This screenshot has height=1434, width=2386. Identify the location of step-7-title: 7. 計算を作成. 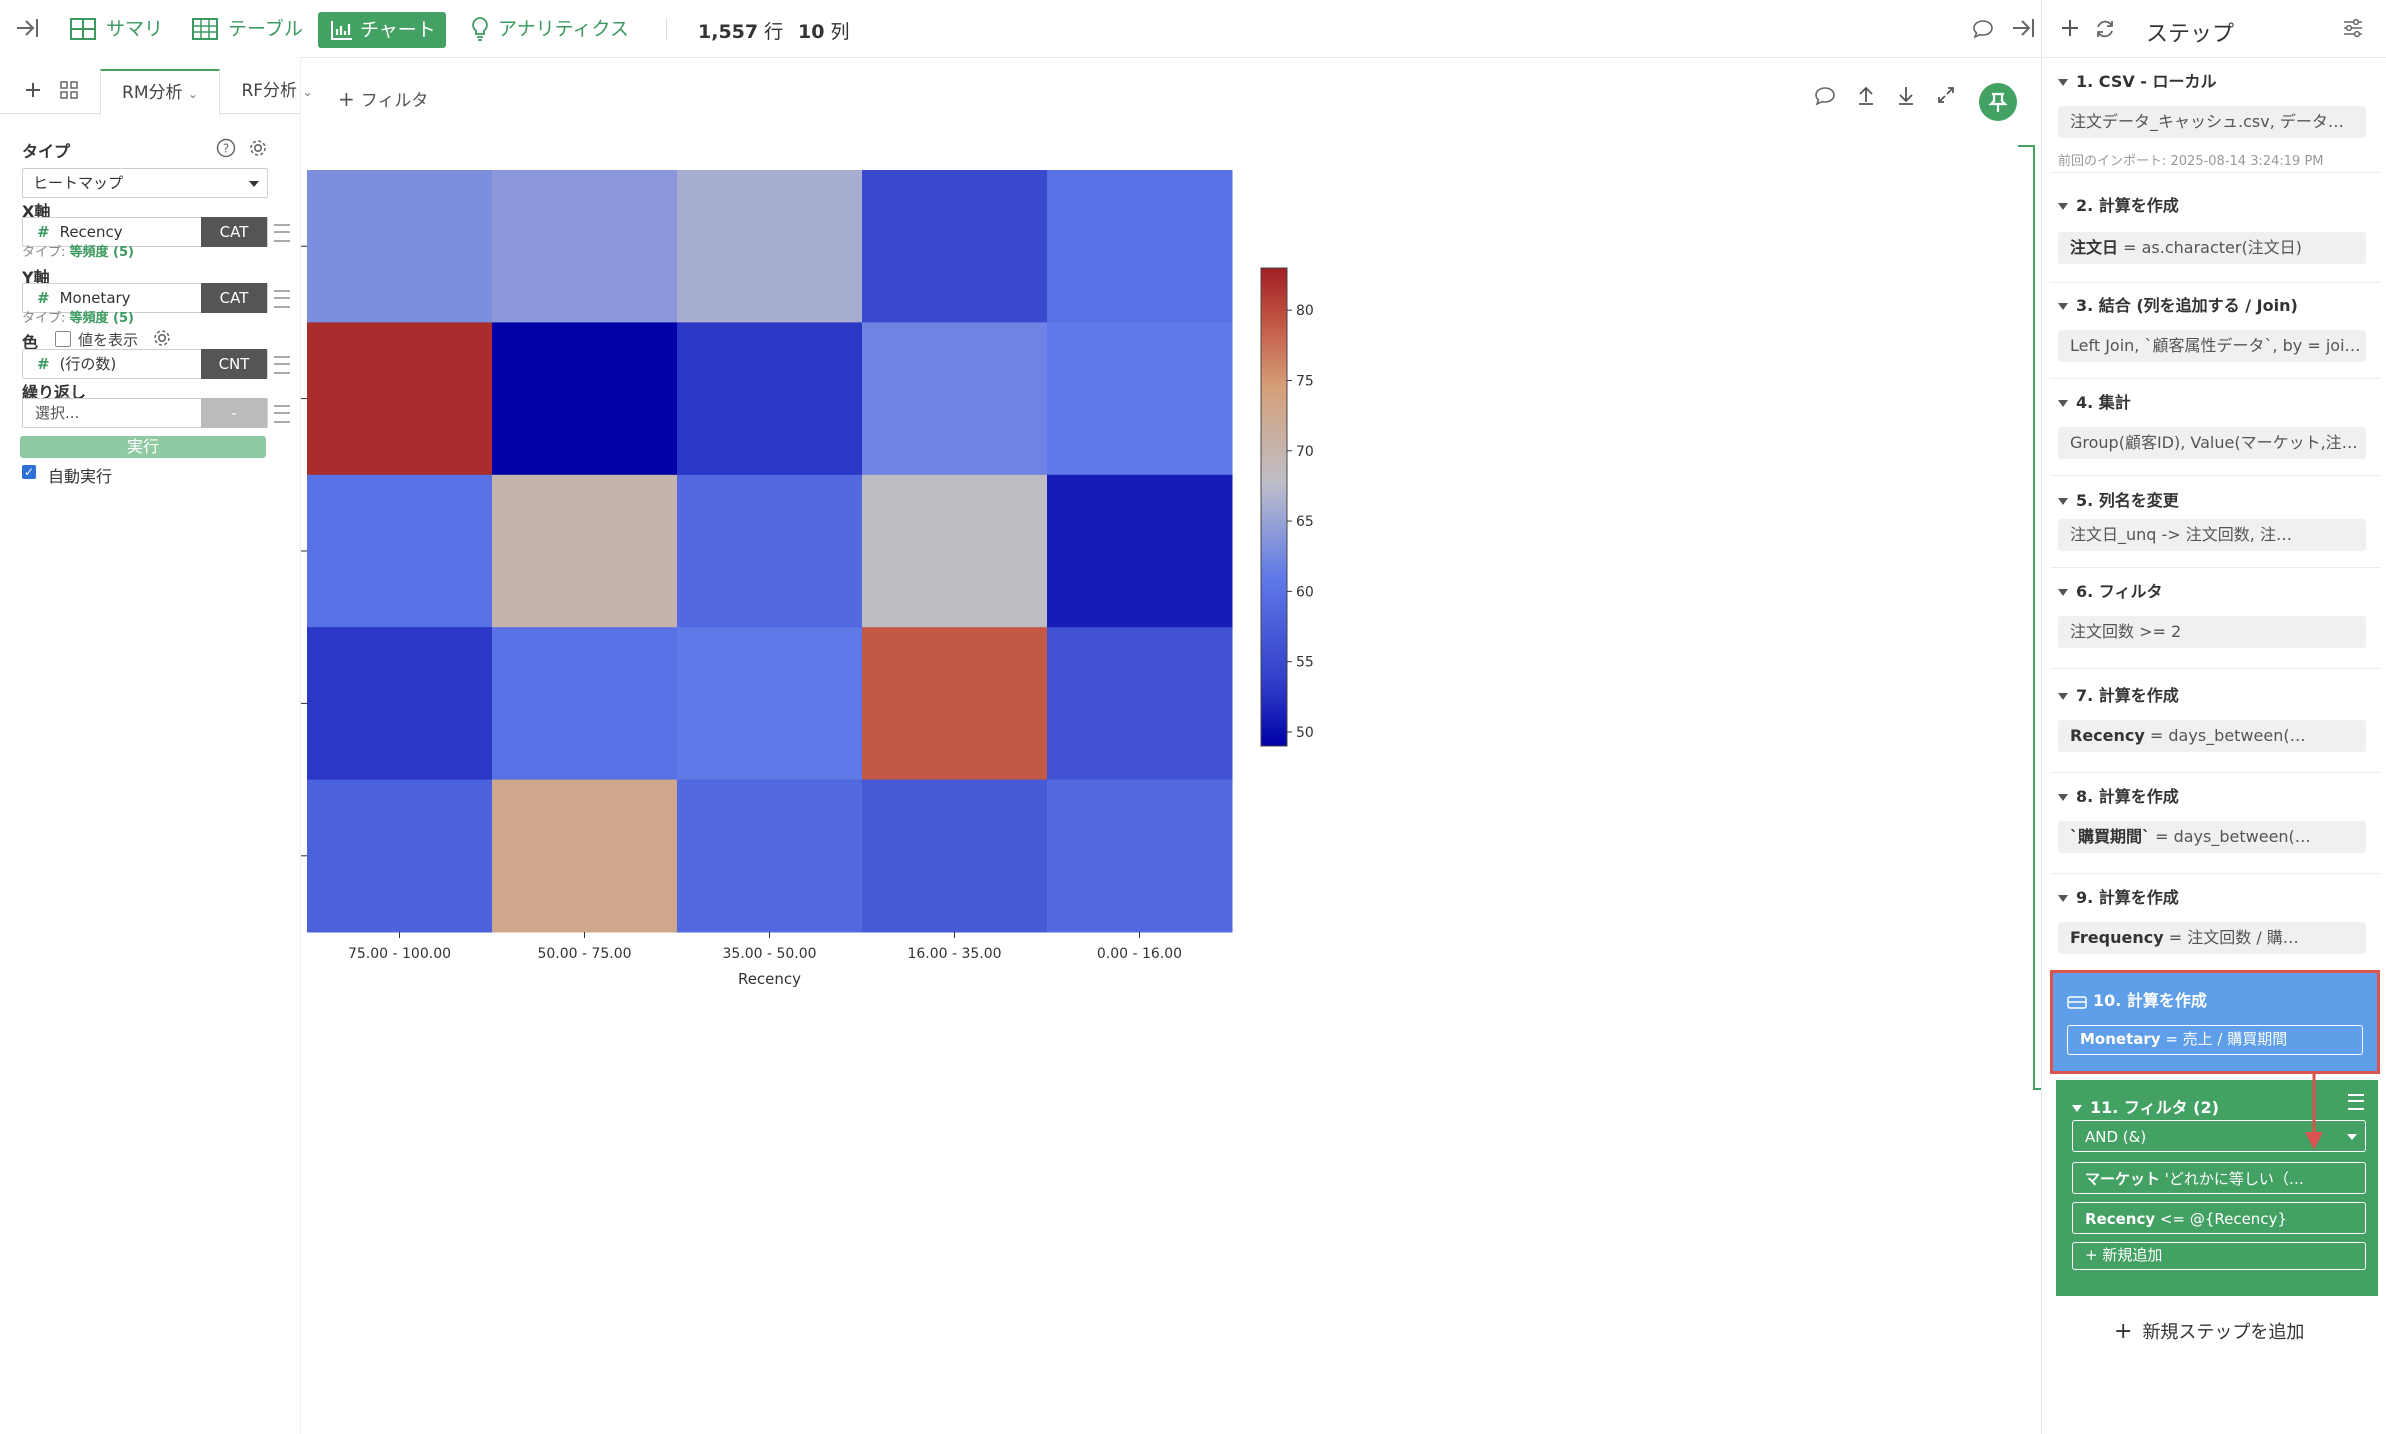
(2118, 694).